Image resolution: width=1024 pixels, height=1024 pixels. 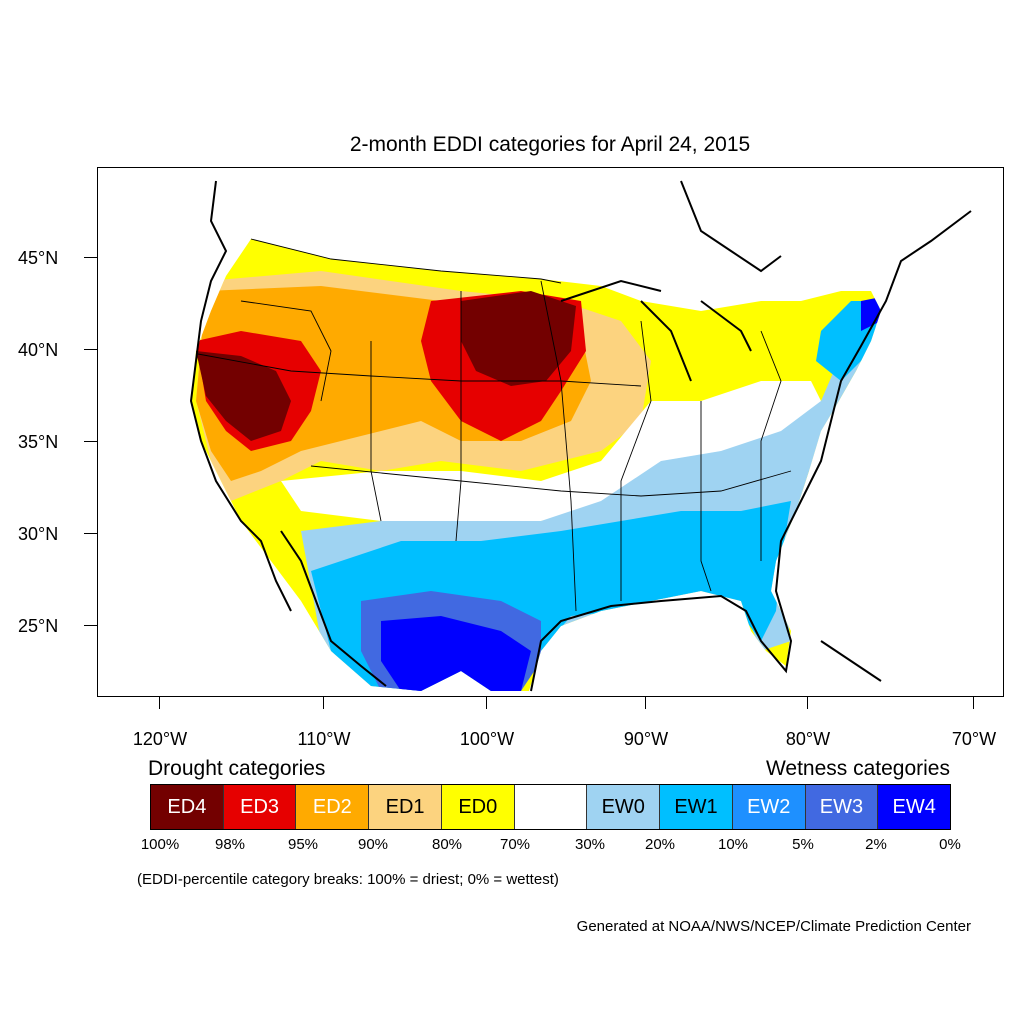 I want to click on drought-categories-title: Drought categories, so click(x=237, y=768).